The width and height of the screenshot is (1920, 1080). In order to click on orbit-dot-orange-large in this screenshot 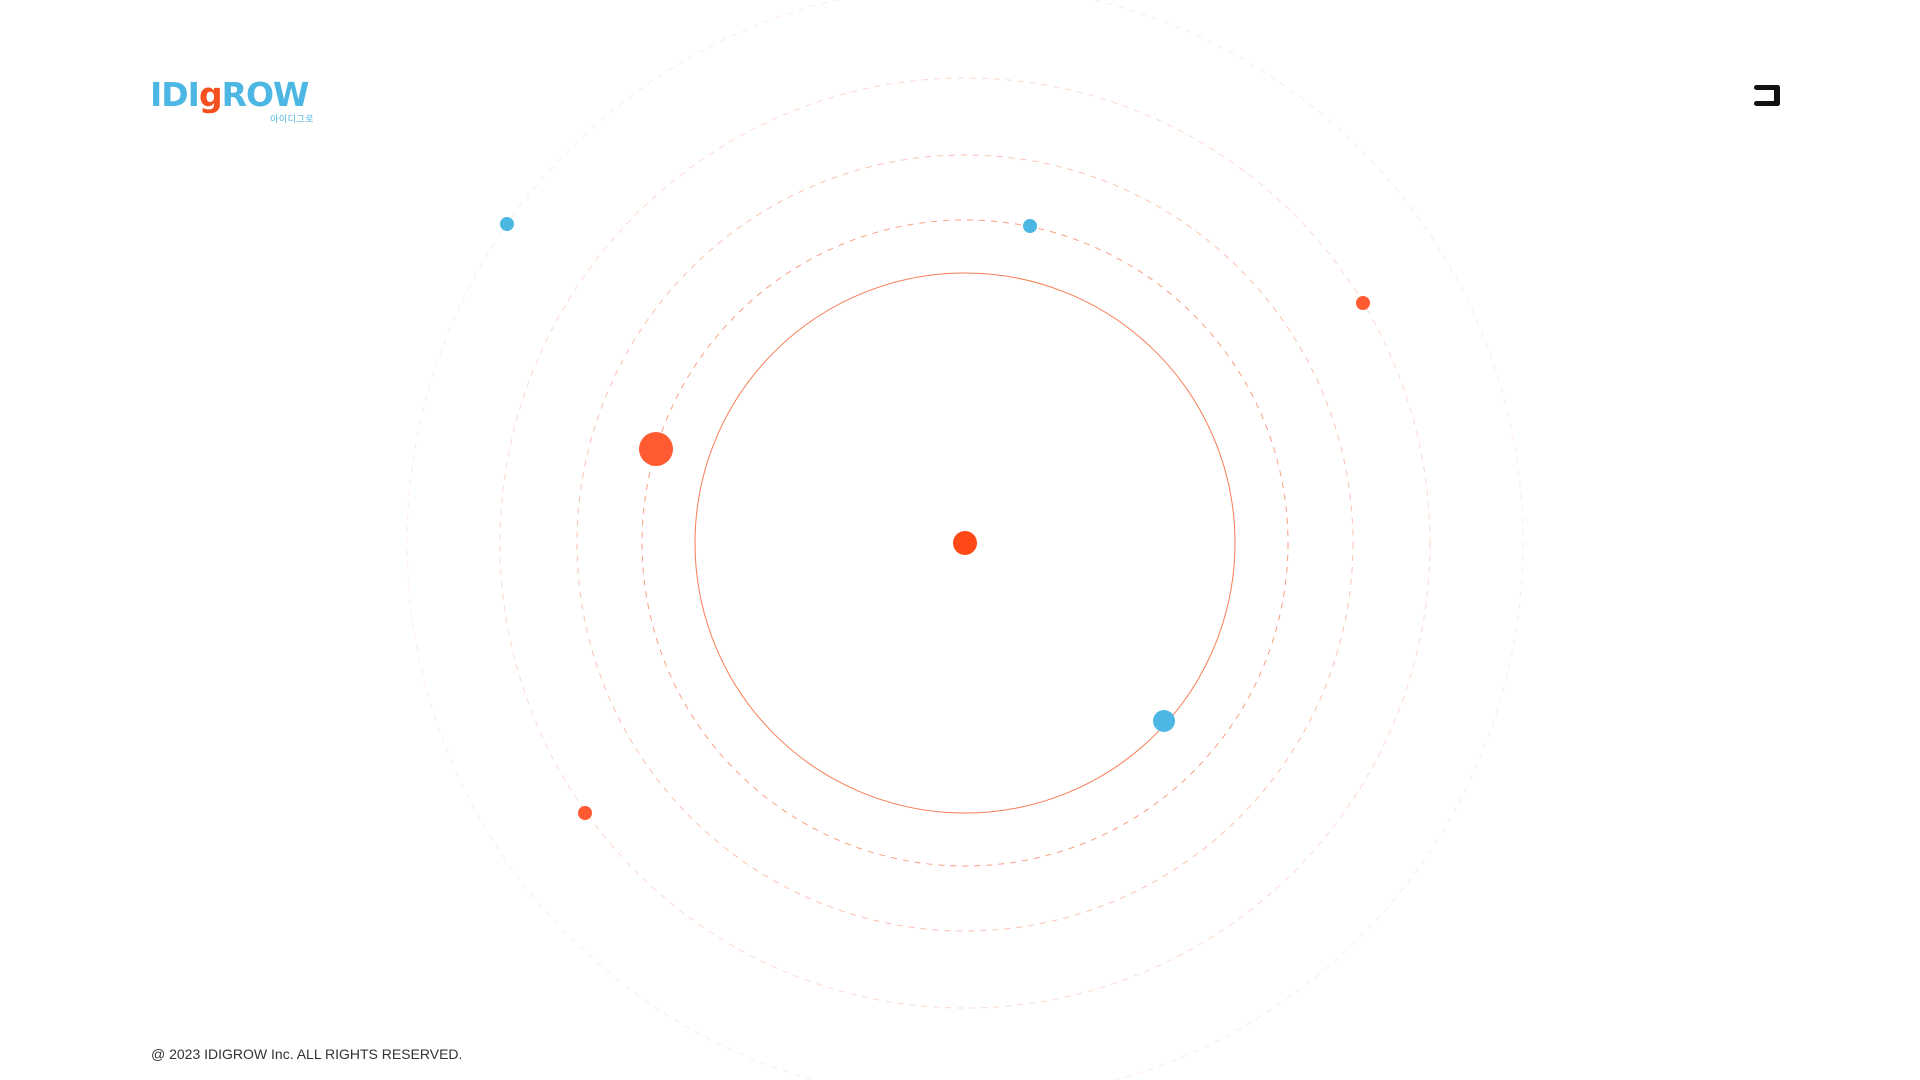, I will do `click(656, 449)`.